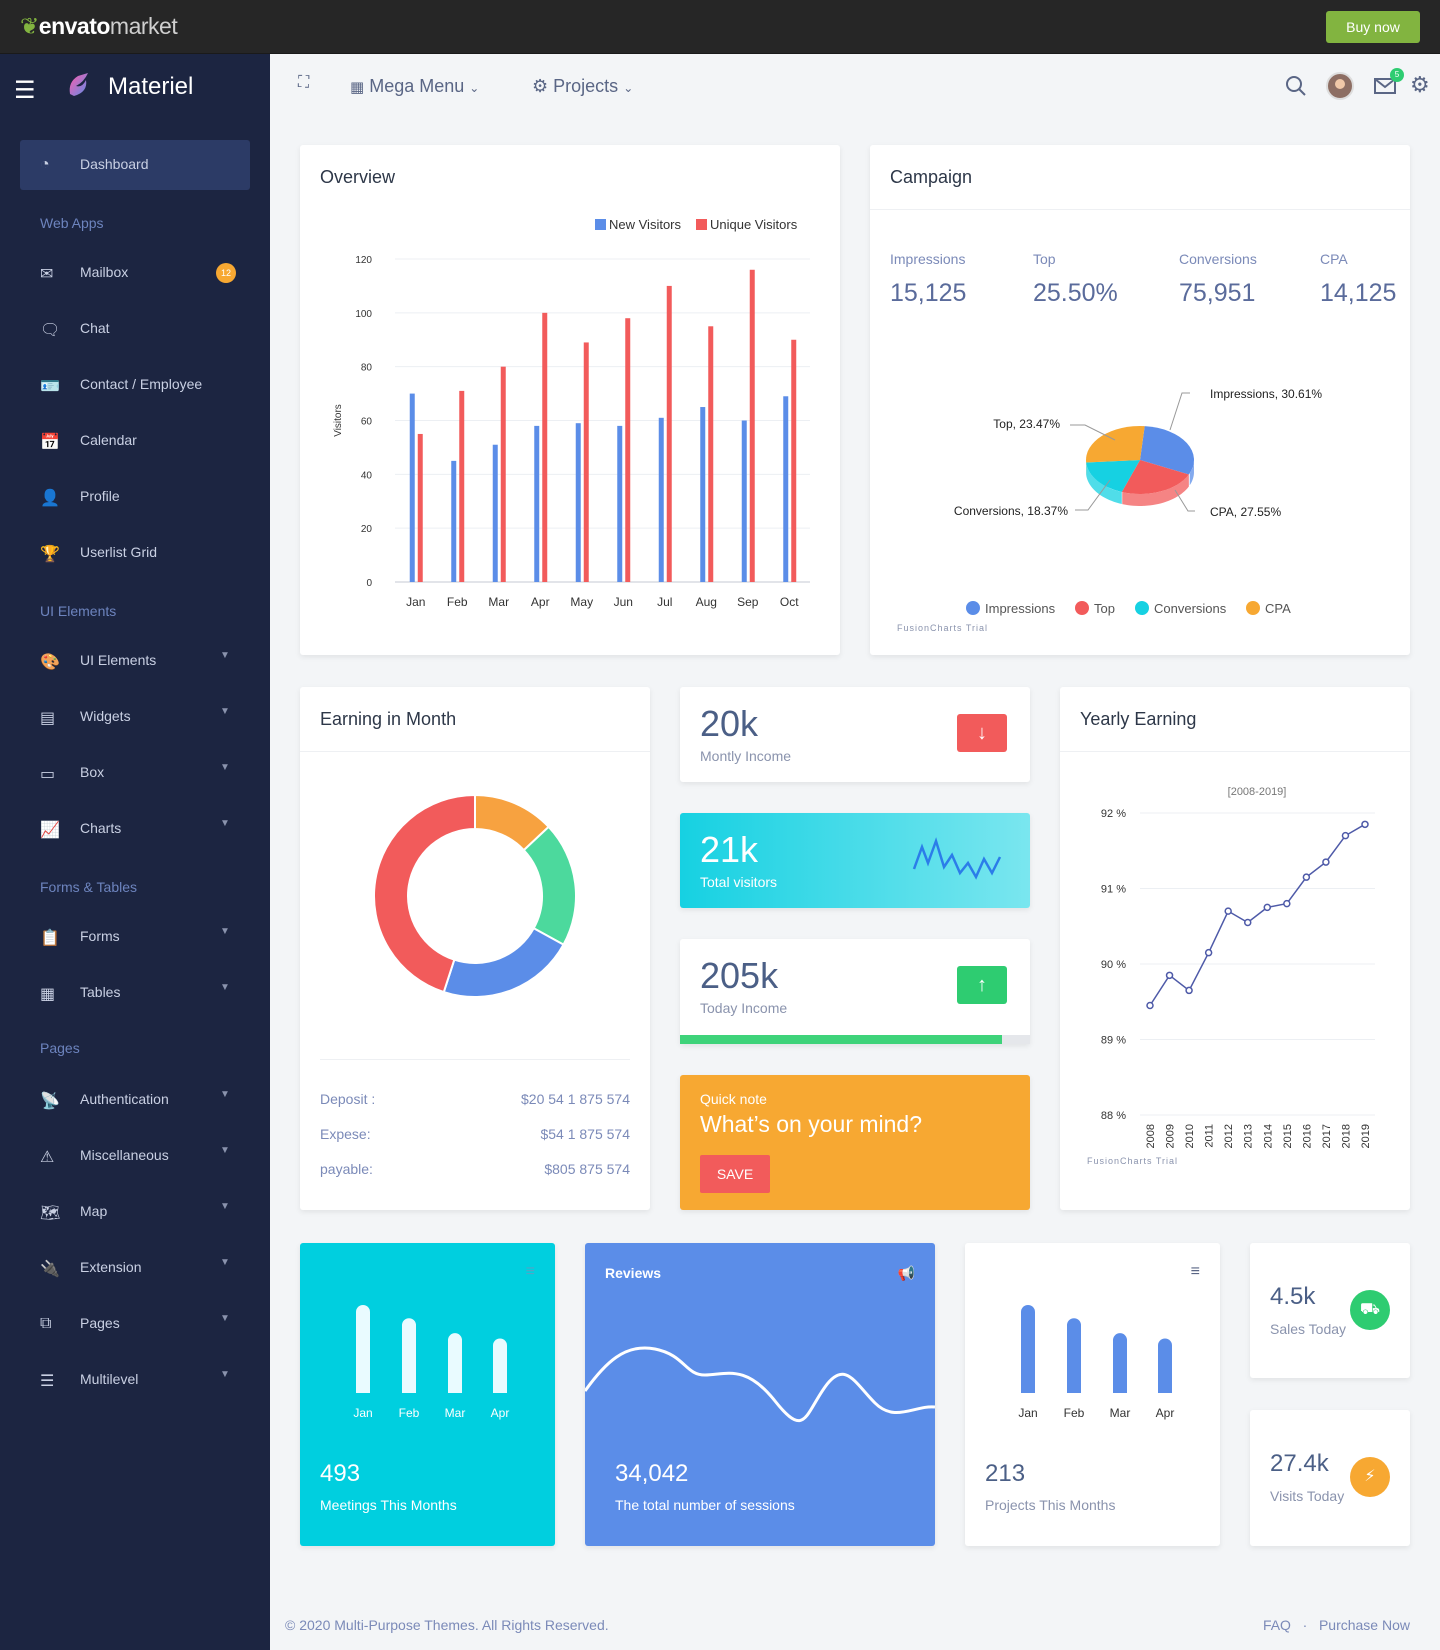 The width and height of the screenshot is (1440, 1650). I want to click on mega-menu-dropdown: ▦ Mega Menu ⌄, so click(414, 86).